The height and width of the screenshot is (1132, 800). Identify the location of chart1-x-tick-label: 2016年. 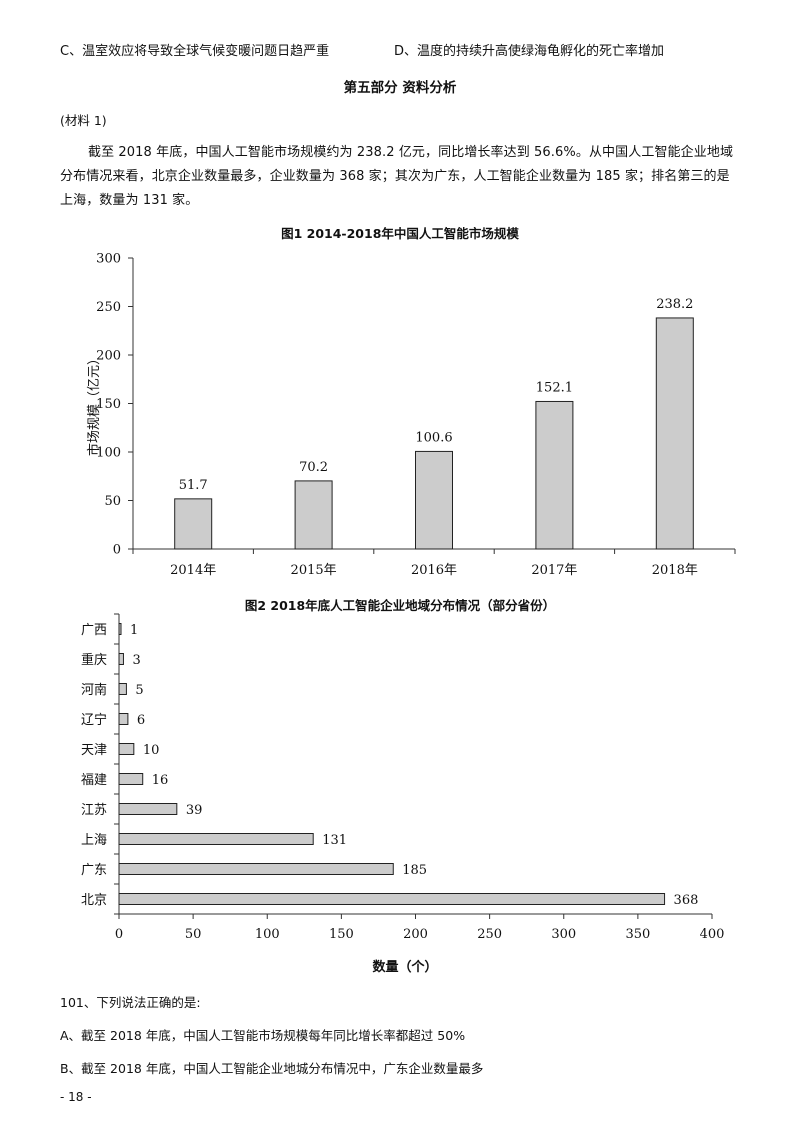
(434, 570).